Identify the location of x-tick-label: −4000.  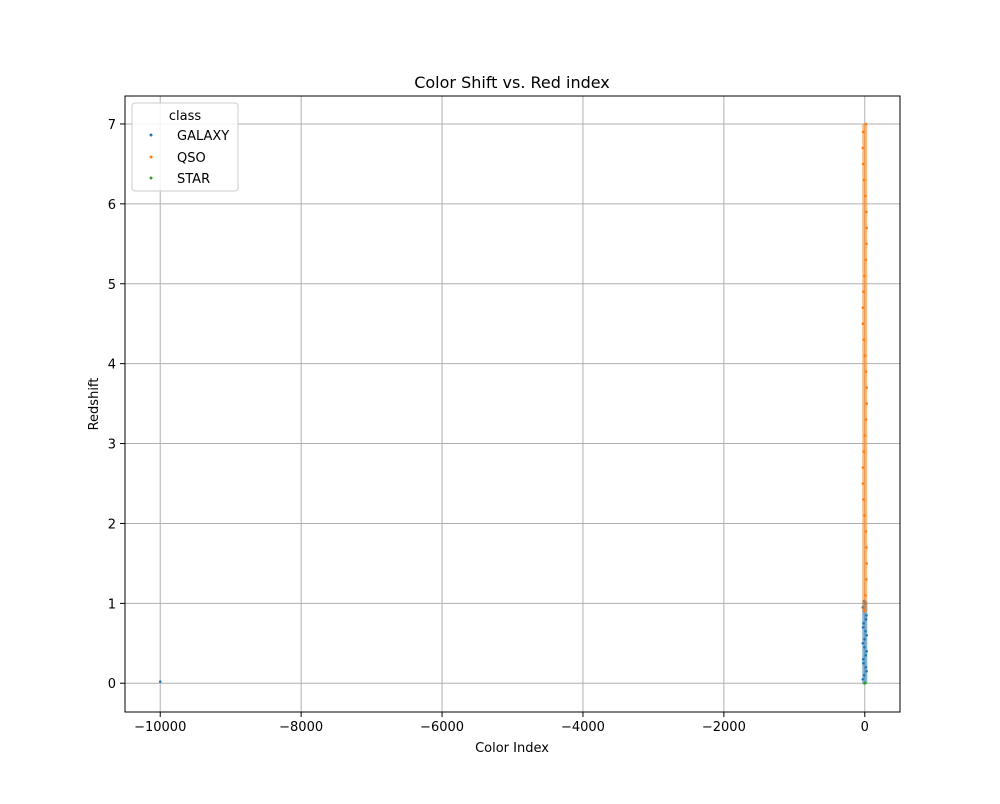
(583, 727).